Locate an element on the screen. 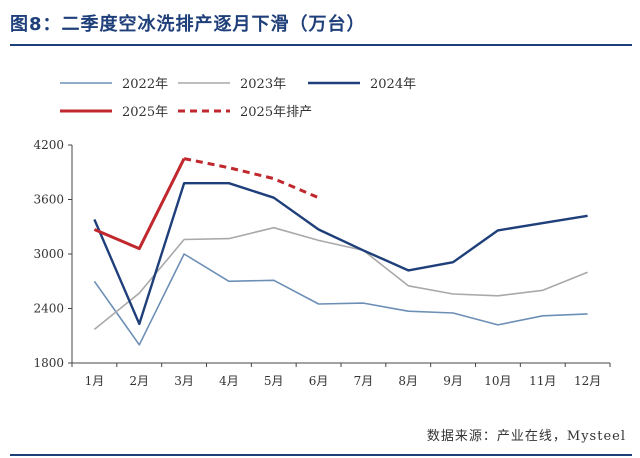 The image size is (640, 458). y-tick-label: 1800 is located at coordinates (48, 363).